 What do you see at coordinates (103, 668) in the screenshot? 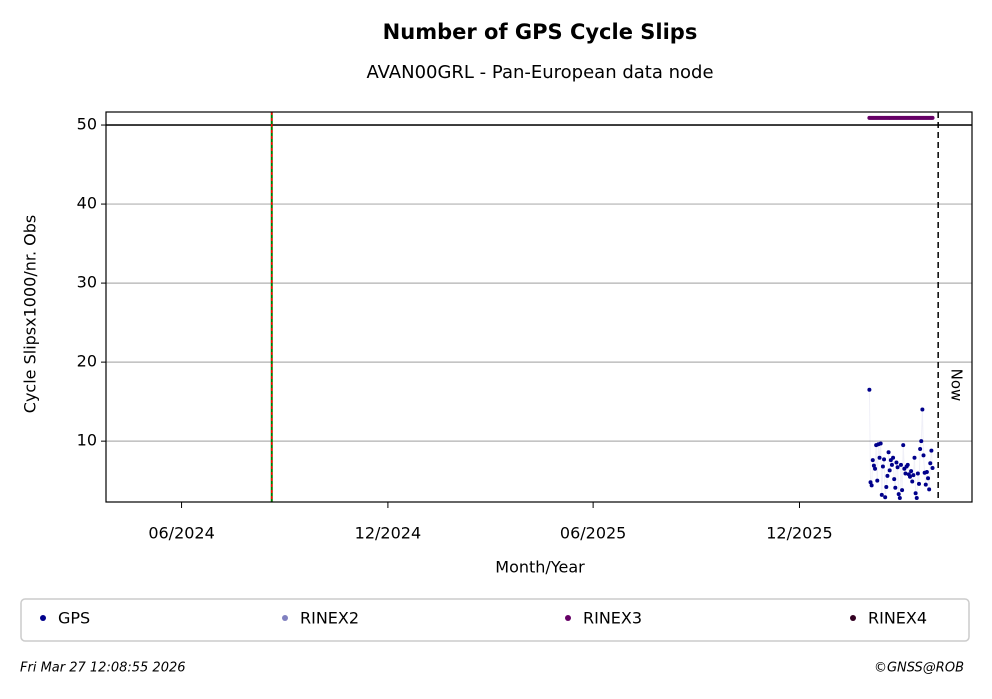
I see `footer-timestamp: Fri Mar 27 12:08:55 2026` at bounding box center [103, 668].